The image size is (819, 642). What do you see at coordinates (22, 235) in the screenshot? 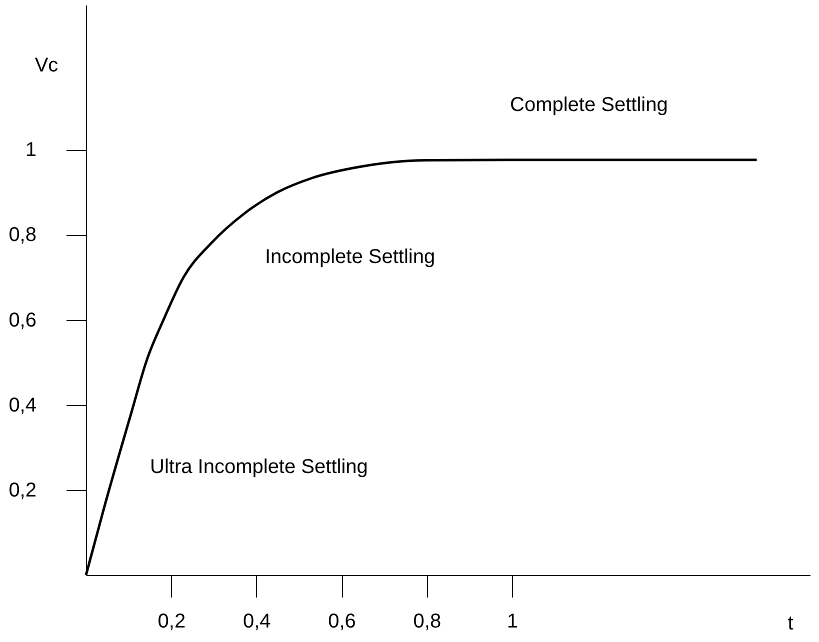
I see `y-tick-label: 0,8` at bounding box center [22, 235].